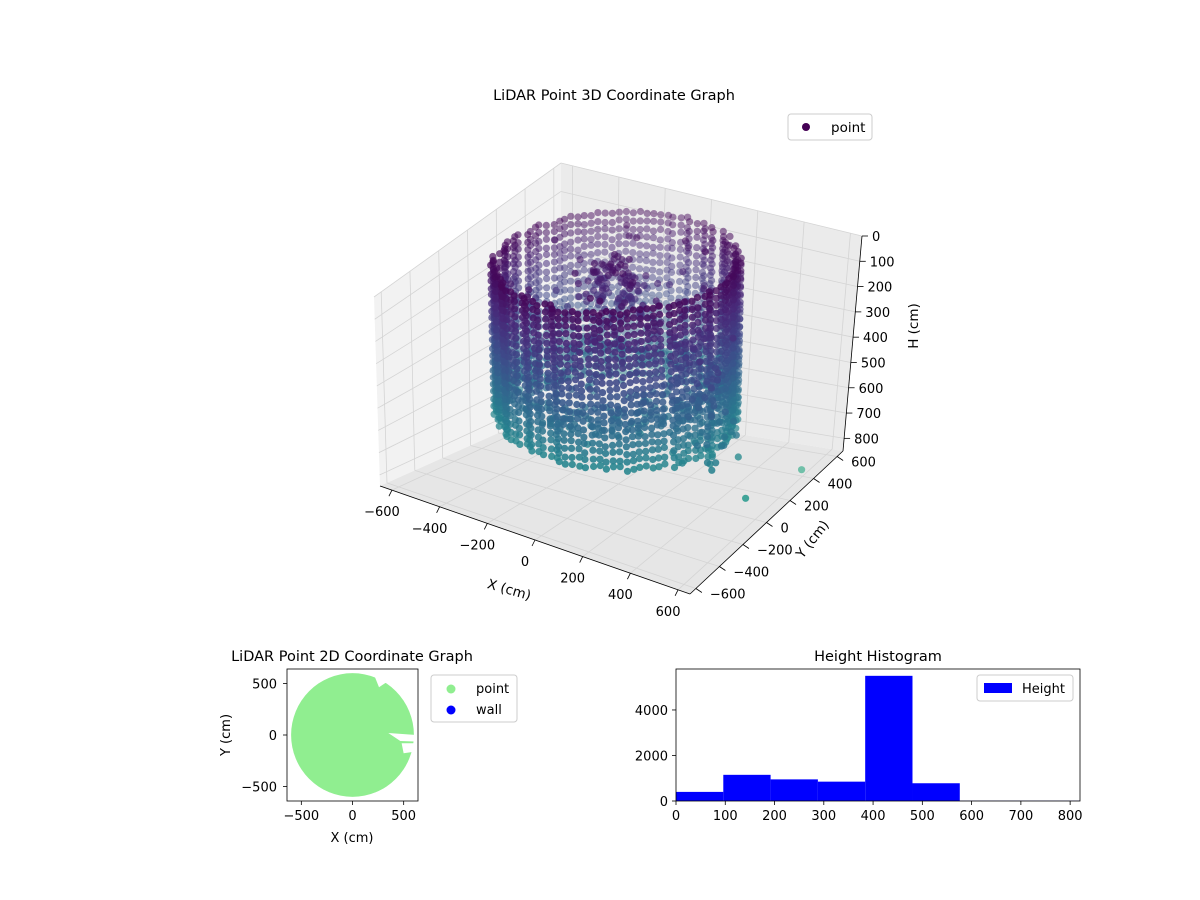 The image size is (1200, 900). What do you see at coordinates (878, 738) in the screenshot?
I see `hist-clipped` at bounding box center [878, 738].